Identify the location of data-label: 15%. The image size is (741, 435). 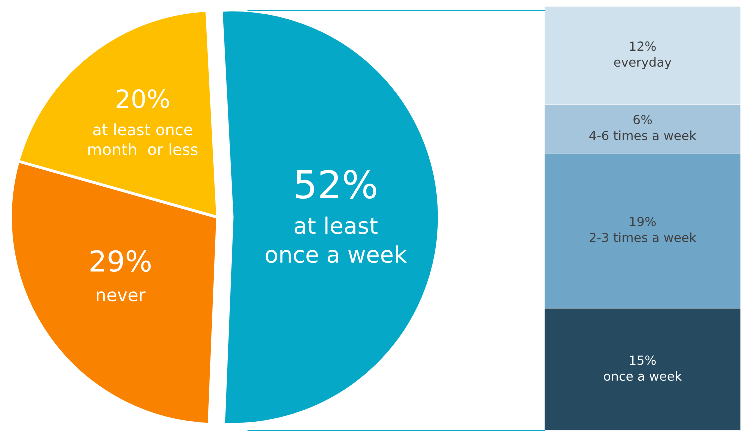
(643, 361).